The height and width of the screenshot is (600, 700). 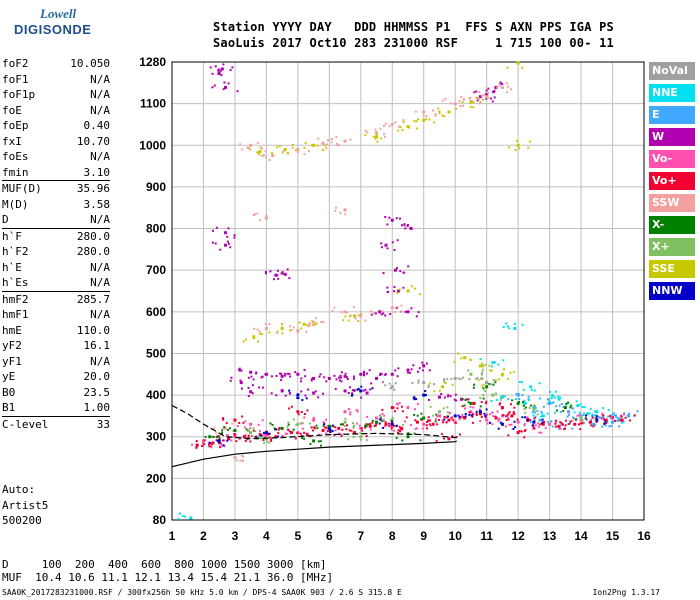 I want to click on legend-item-vo: Vo+, so click(x=672, y=181).